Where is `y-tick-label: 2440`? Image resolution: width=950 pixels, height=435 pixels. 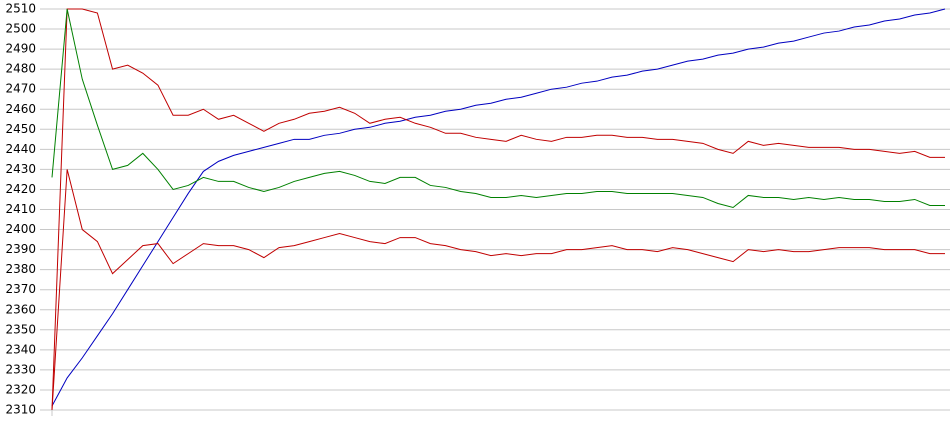 y-tick-label: 2440 is located at coordinates (20, 149).